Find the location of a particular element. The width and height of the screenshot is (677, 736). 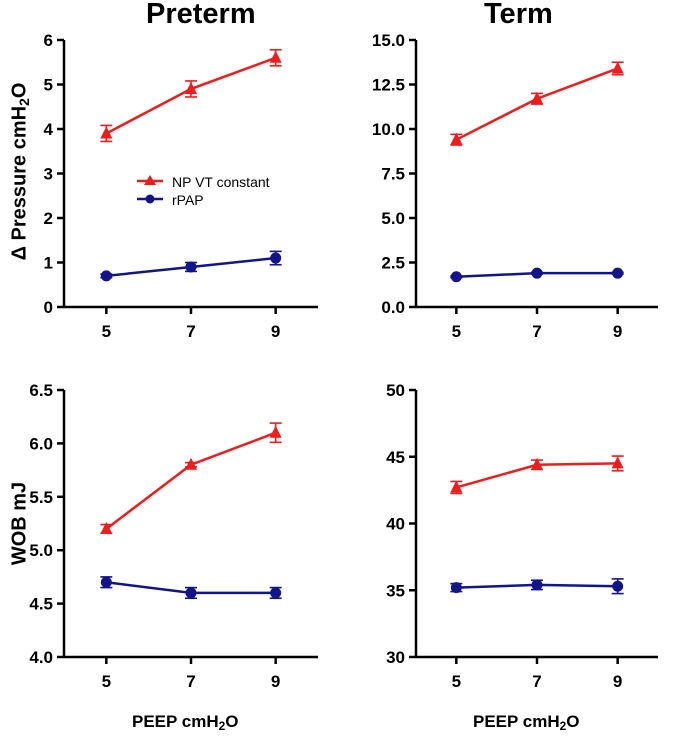

p0-x-tick-label: 5 is located at coordinates (106, 331).